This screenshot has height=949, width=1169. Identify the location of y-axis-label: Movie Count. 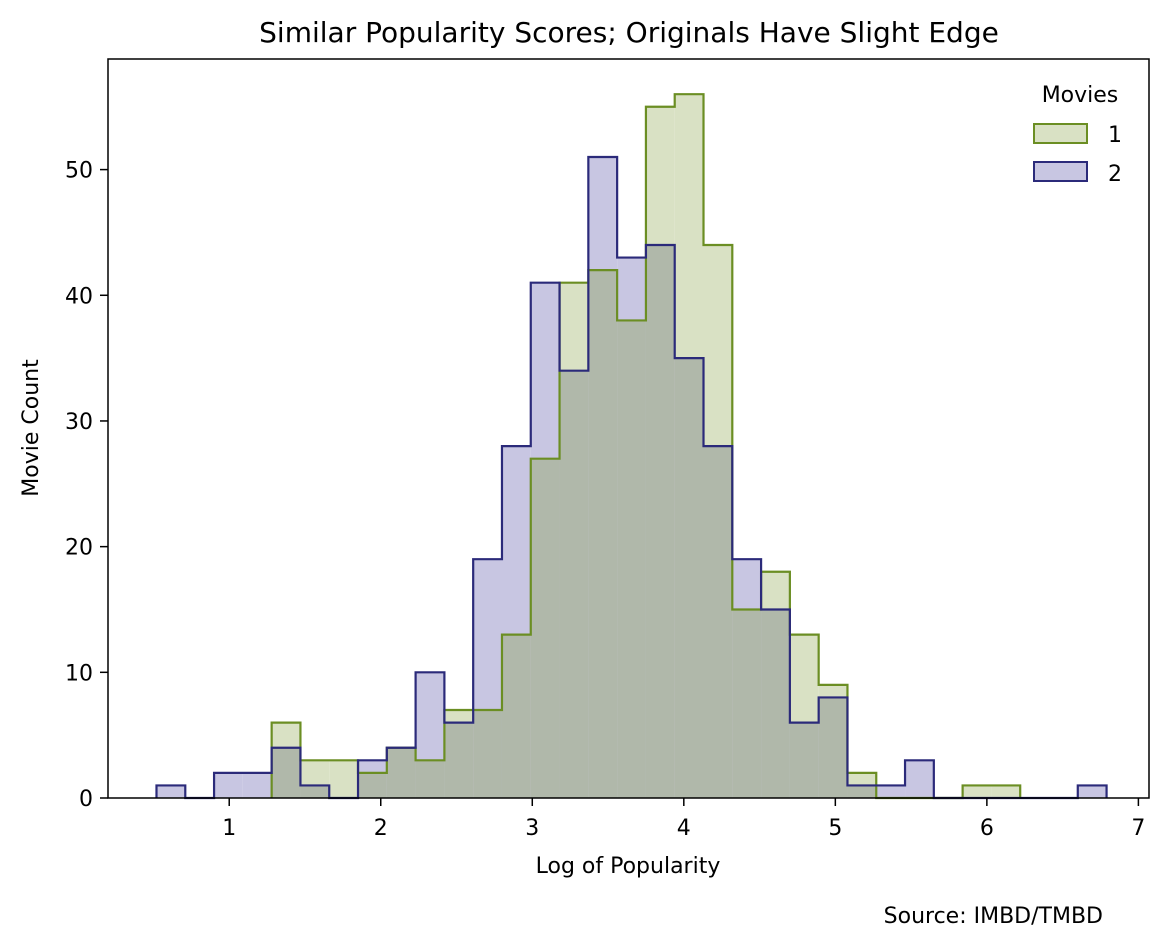
(31, 428).